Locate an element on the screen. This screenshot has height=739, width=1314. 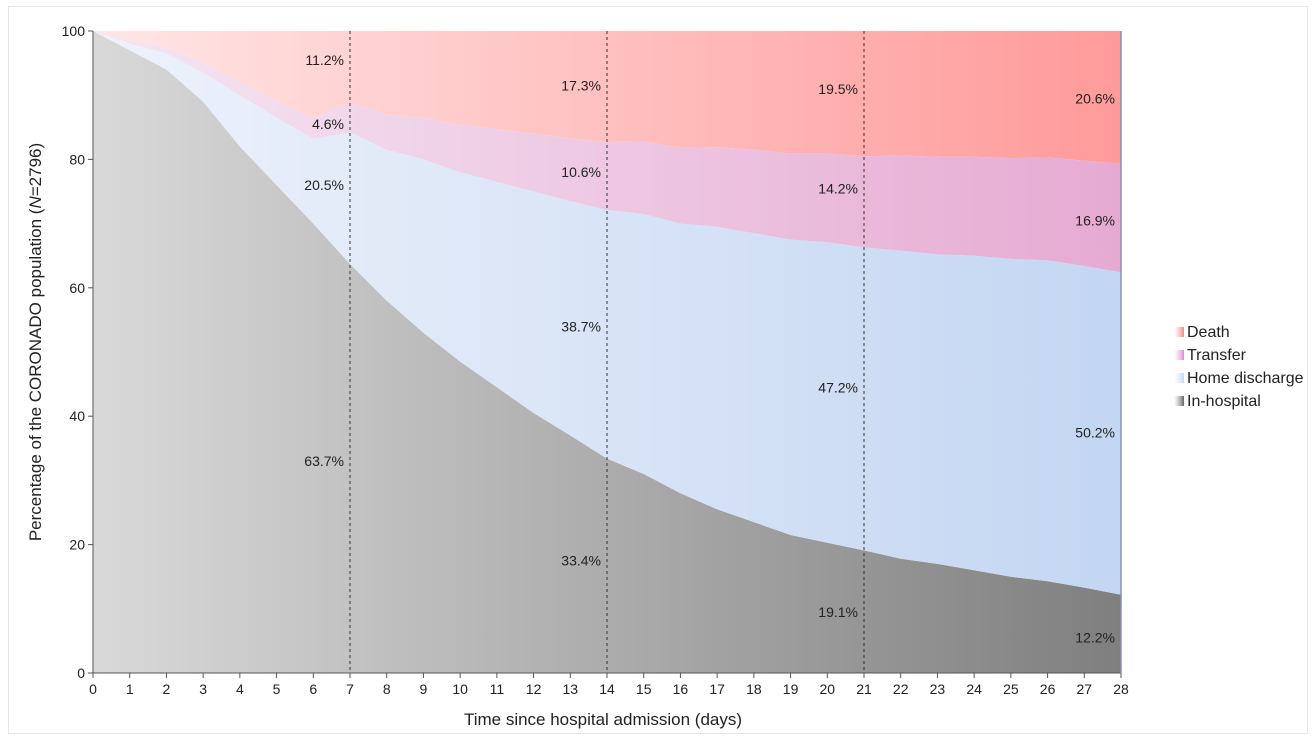
data-label-day-7: 63.7% is located at coordinates (324, 461).